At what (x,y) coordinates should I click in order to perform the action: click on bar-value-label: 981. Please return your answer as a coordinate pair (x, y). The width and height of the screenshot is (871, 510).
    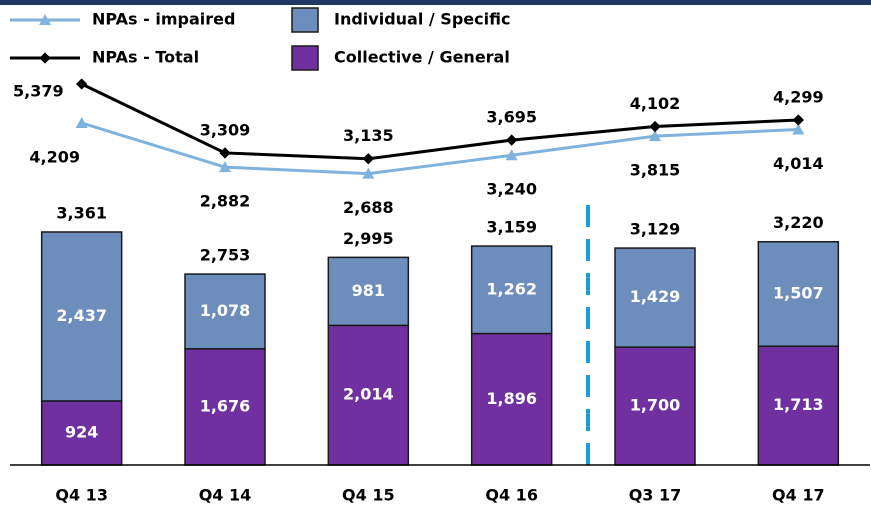
    Looking at the image, I should click on (368, 290).